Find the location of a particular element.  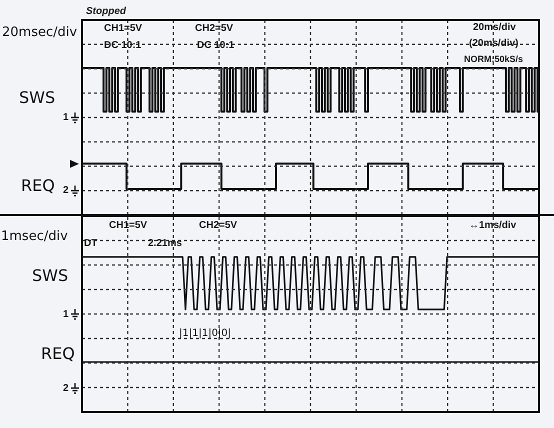

series-label: REQ is located at coordinates (58, 353).